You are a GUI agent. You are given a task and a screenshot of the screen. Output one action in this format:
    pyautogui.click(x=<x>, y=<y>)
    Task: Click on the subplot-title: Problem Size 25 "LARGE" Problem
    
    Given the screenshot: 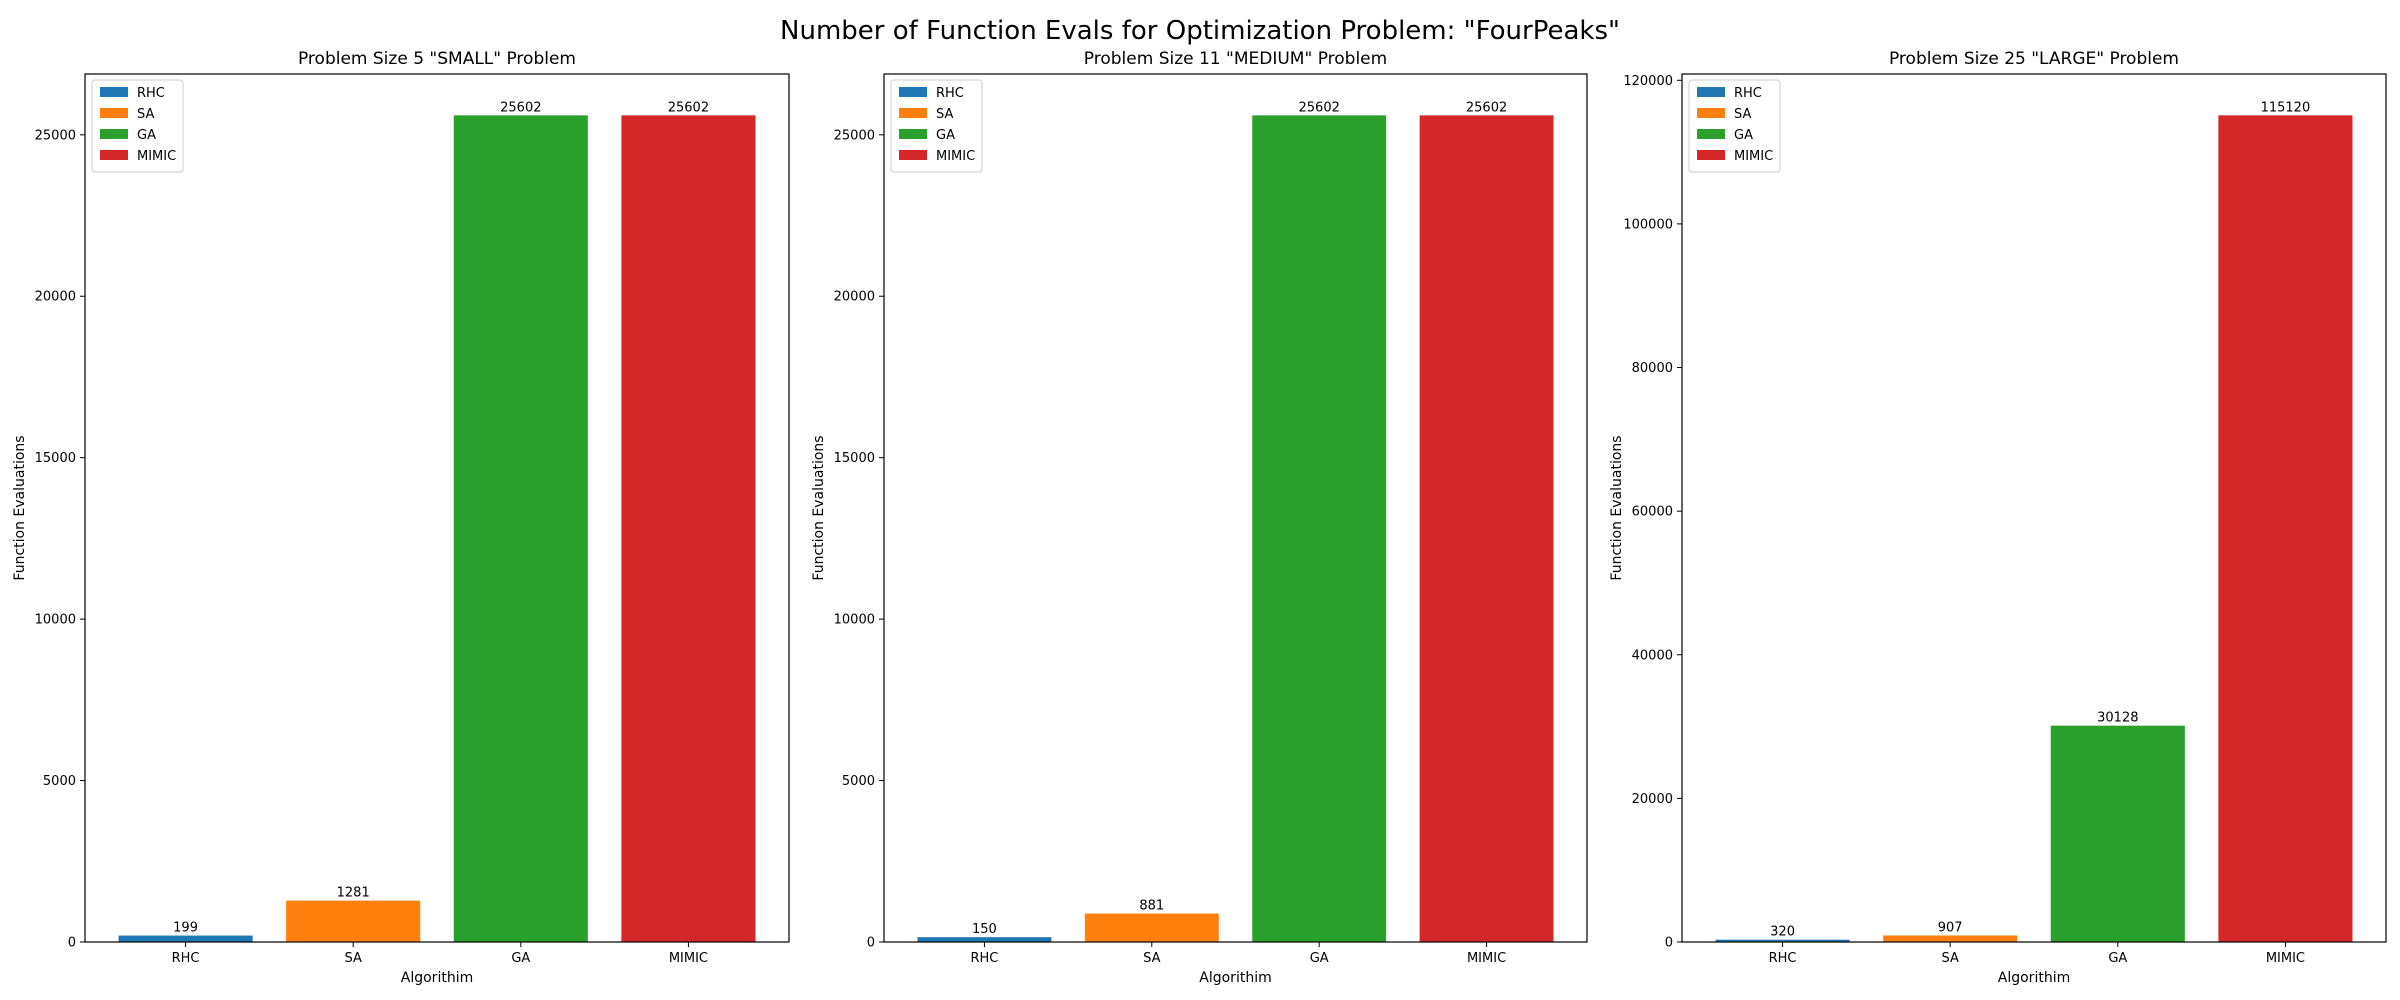 What is the action you would take?
    pyautogui.click(x=2034, y=59)
    